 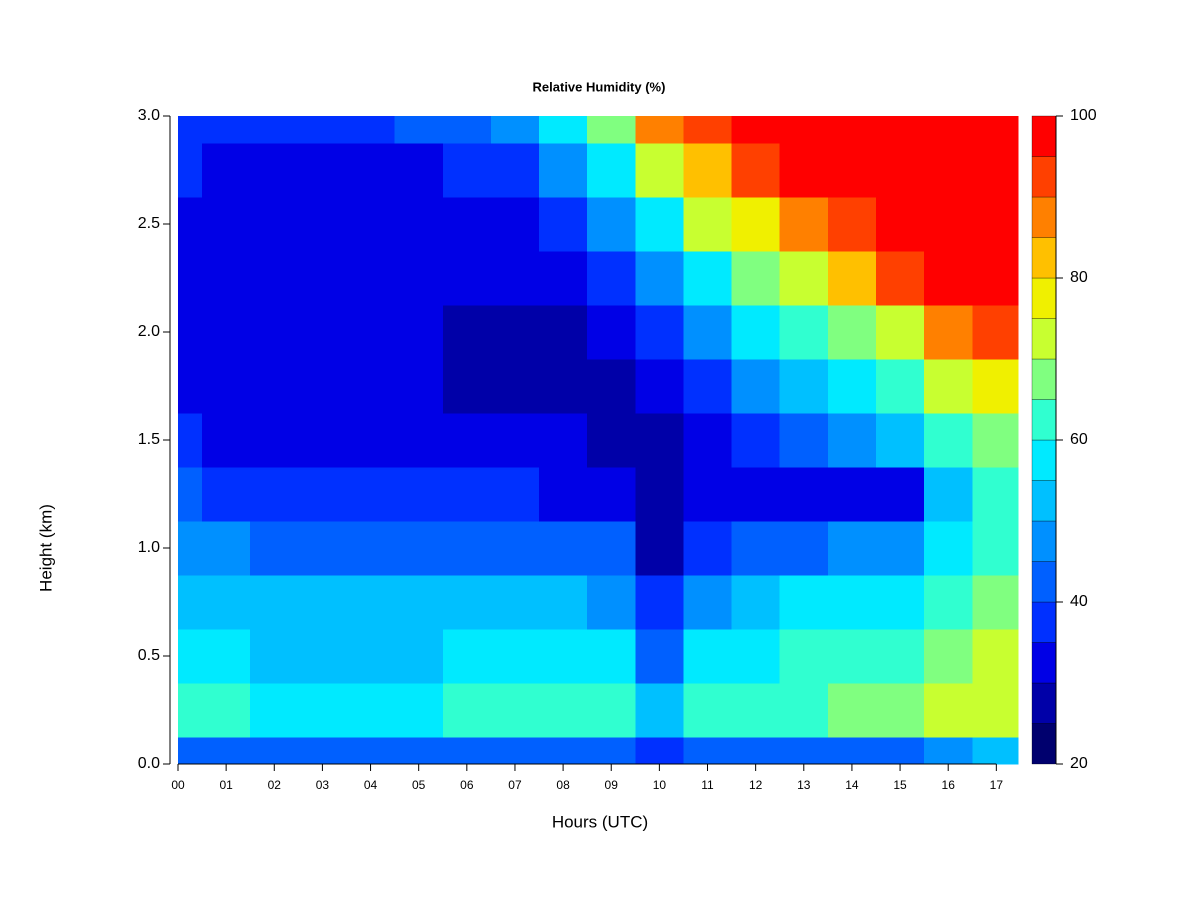 I want to click on x-tick-label: 00, so click(x=178, y=785).